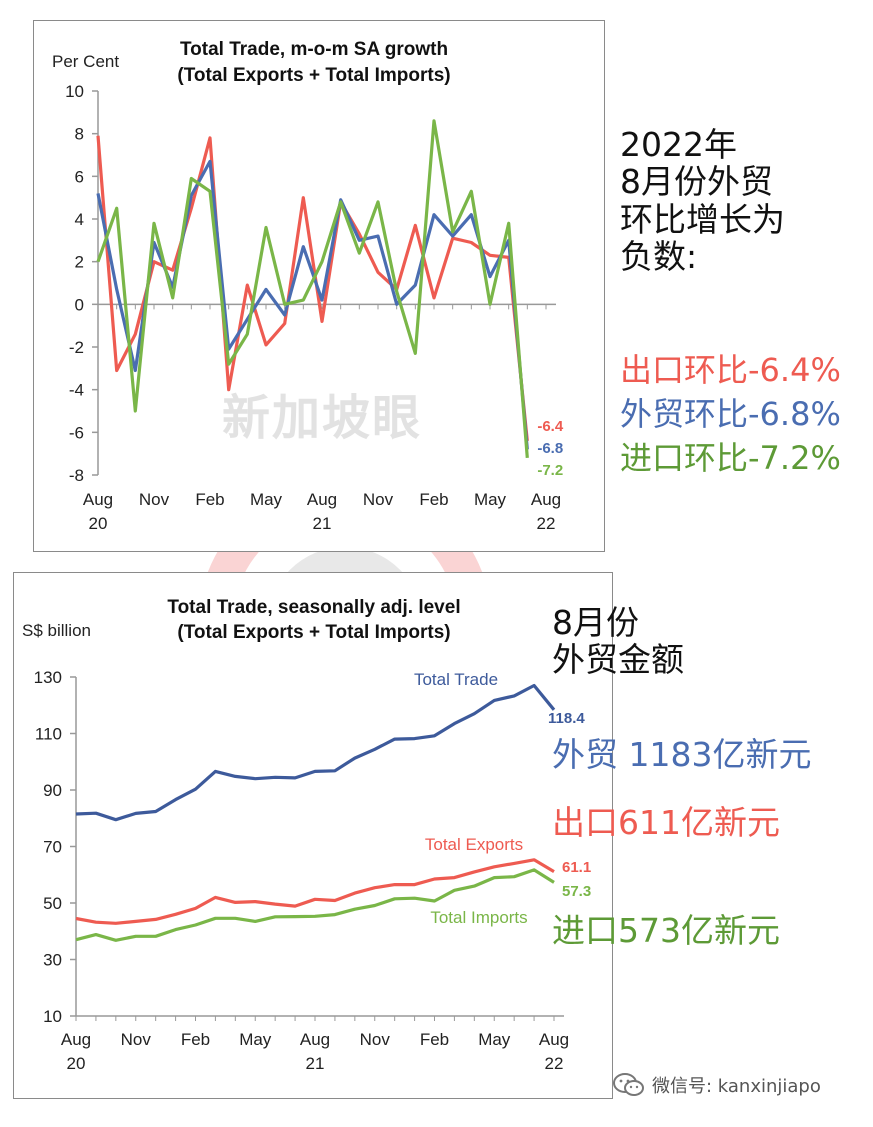 This screenshot has height=1127, width=873. Describe the element at coordinates (56, 630) in the screenshot. I see `chart2-y-unit: S$ billion` at that location.